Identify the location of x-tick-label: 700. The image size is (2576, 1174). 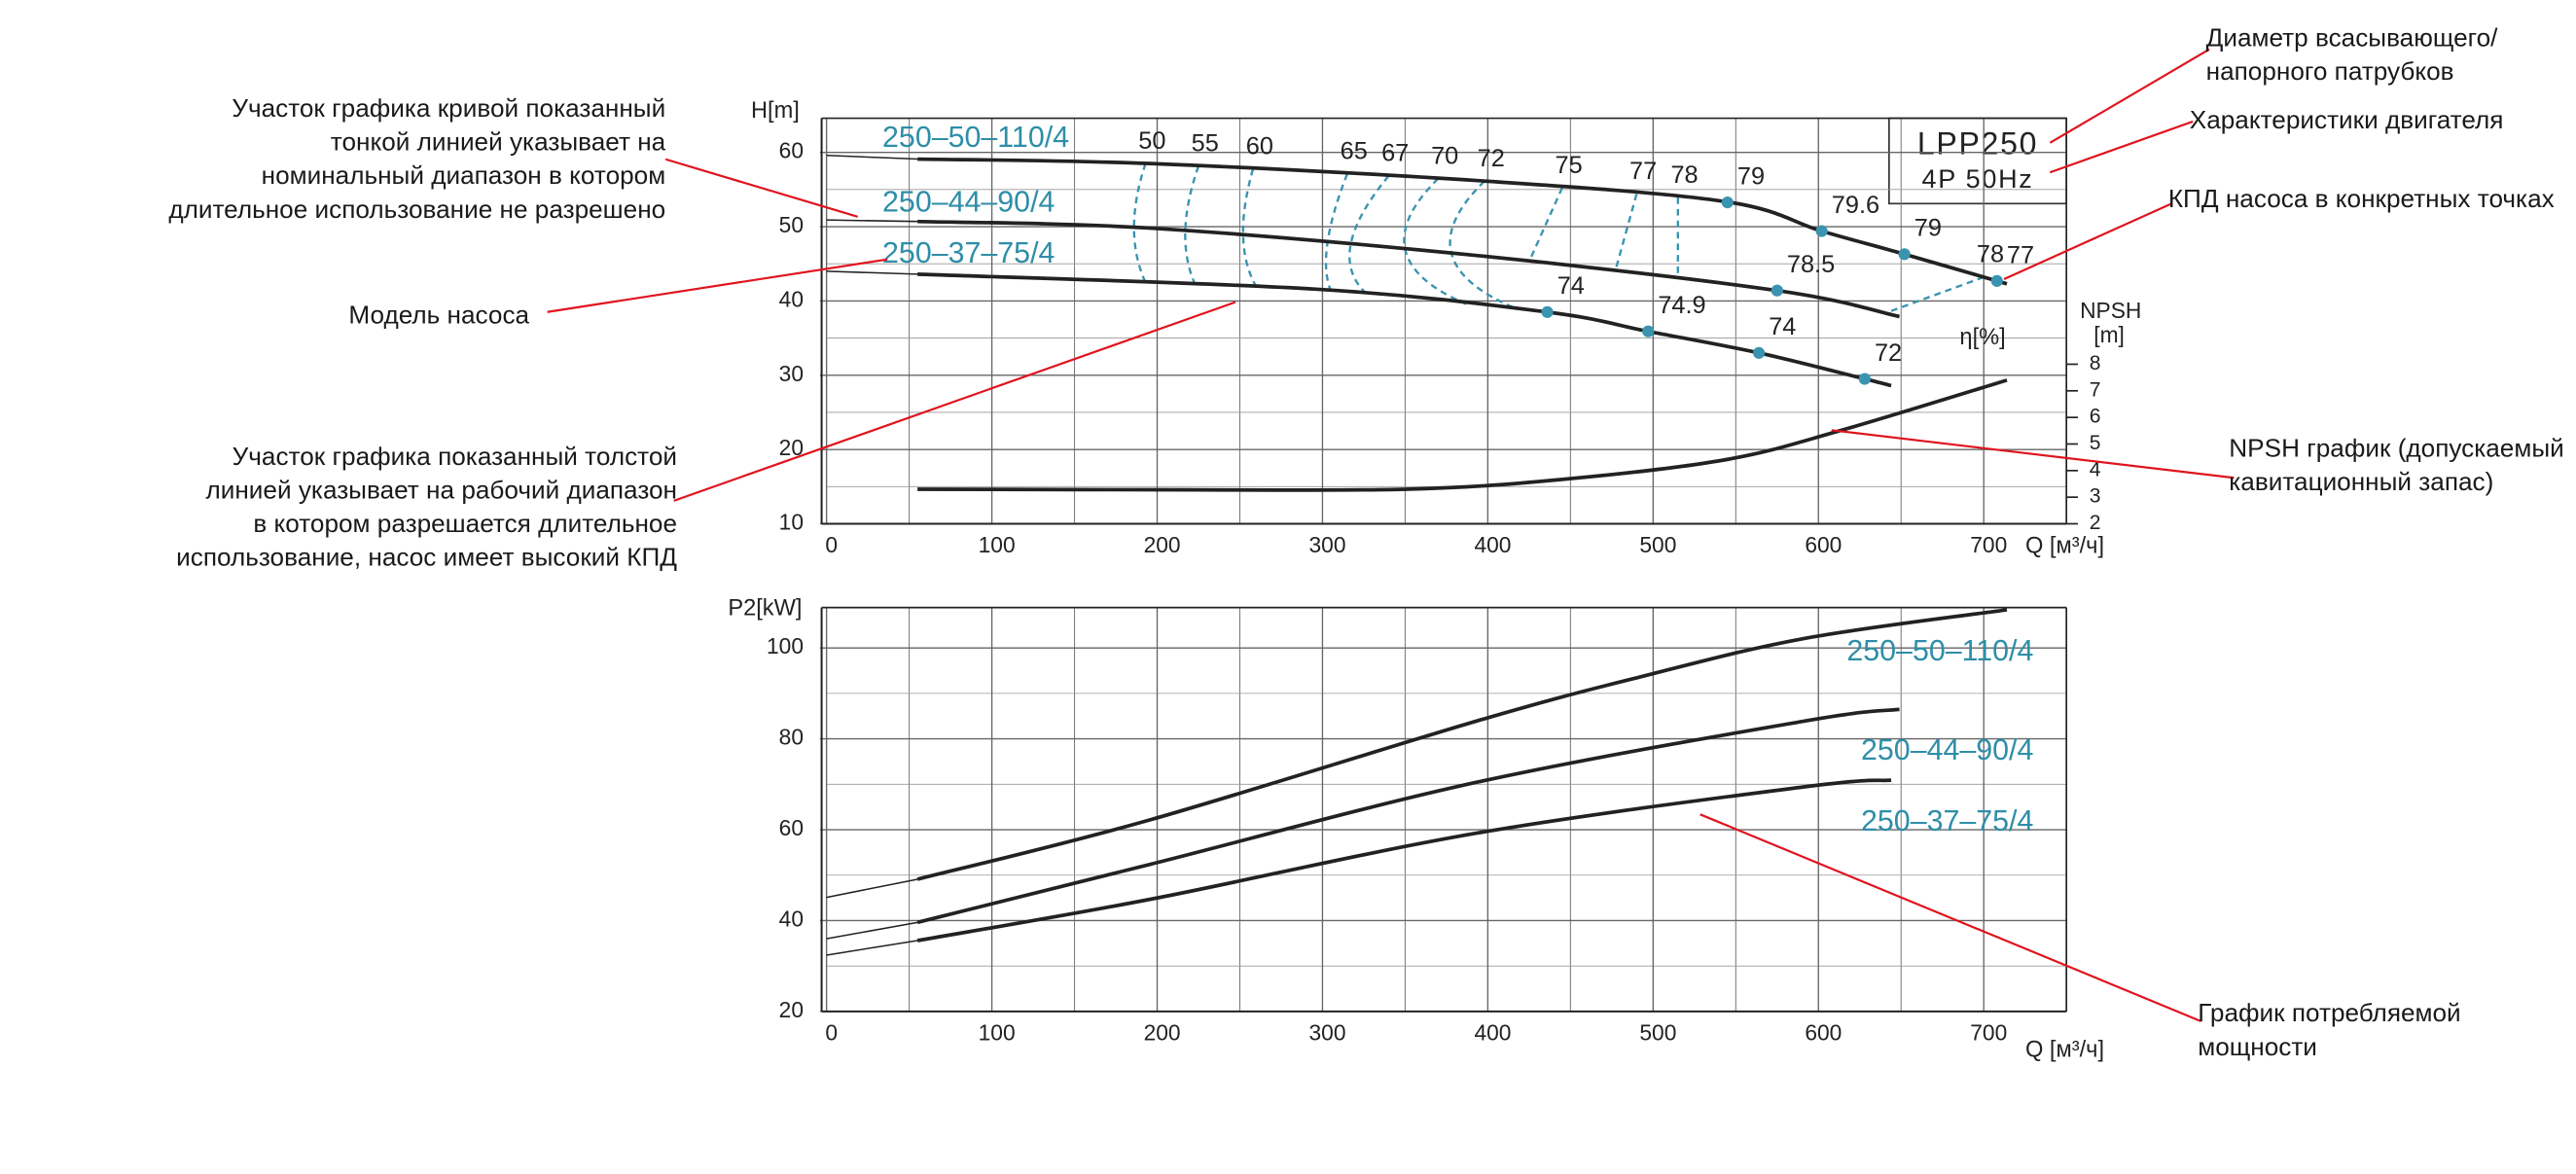
(1988, 544).